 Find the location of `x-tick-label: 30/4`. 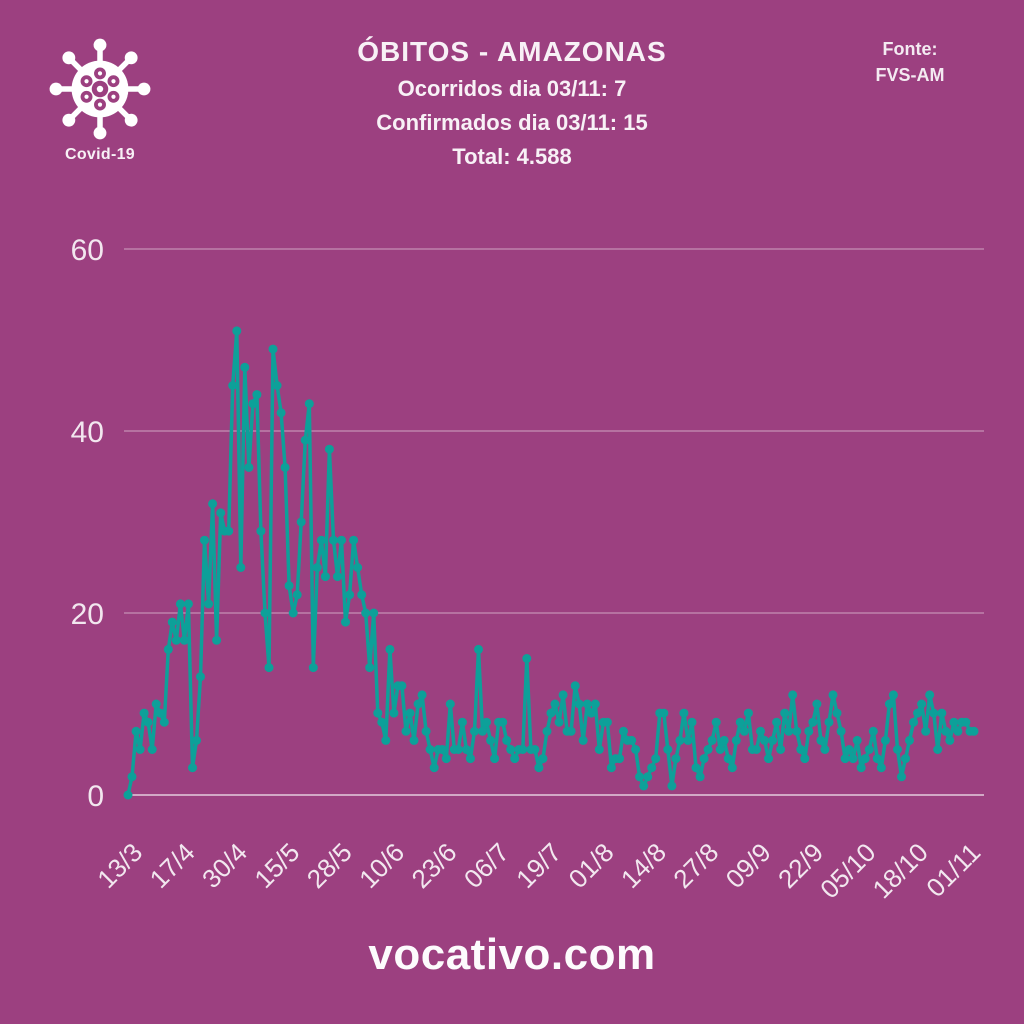

x-tick-label: 30/4 is located at coordinates (224, 865).